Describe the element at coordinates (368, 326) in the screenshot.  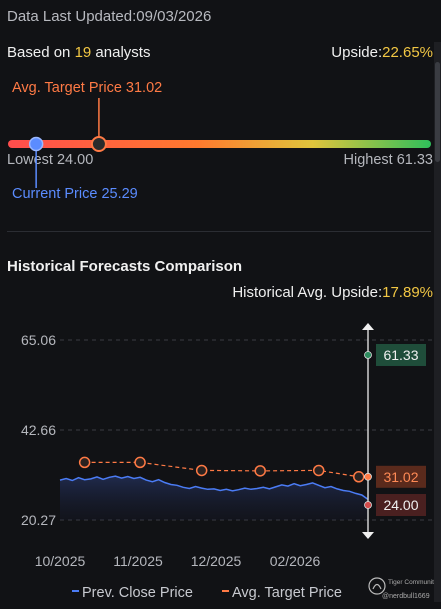
I see `crosshair-top-handle` at that location.